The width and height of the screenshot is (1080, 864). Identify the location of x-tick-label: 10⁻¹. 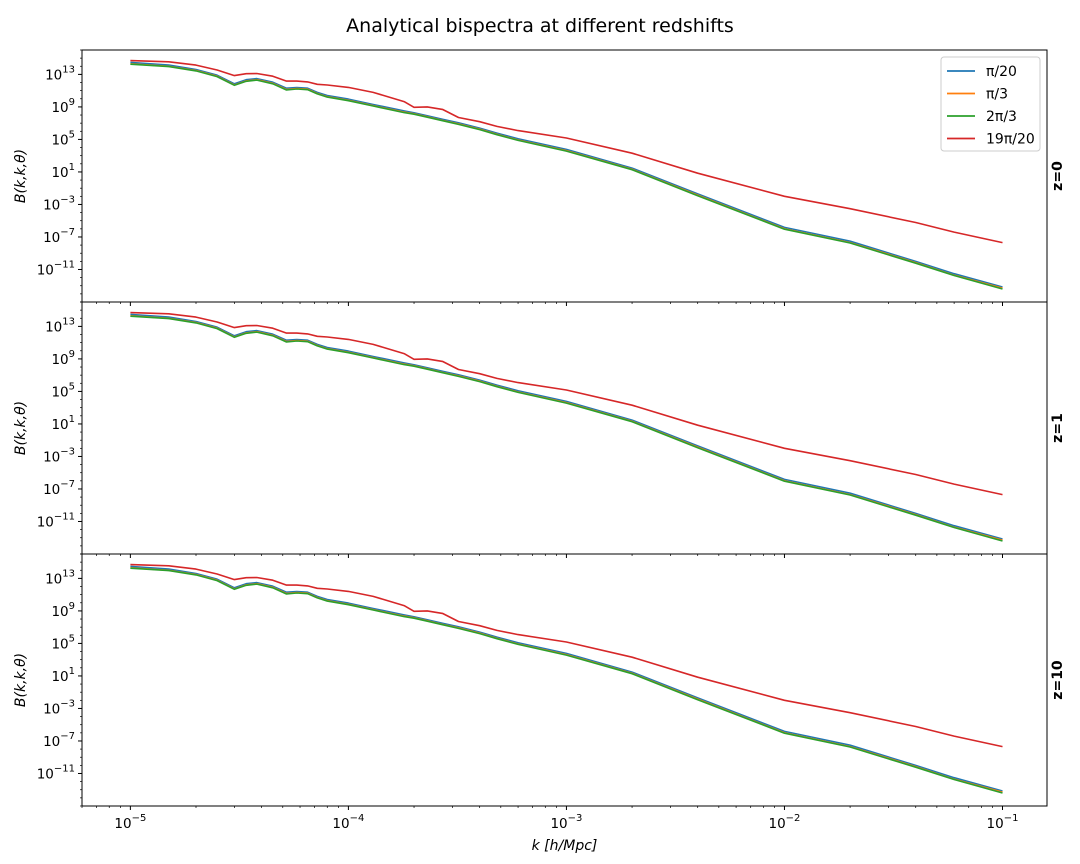
(1003, 822).